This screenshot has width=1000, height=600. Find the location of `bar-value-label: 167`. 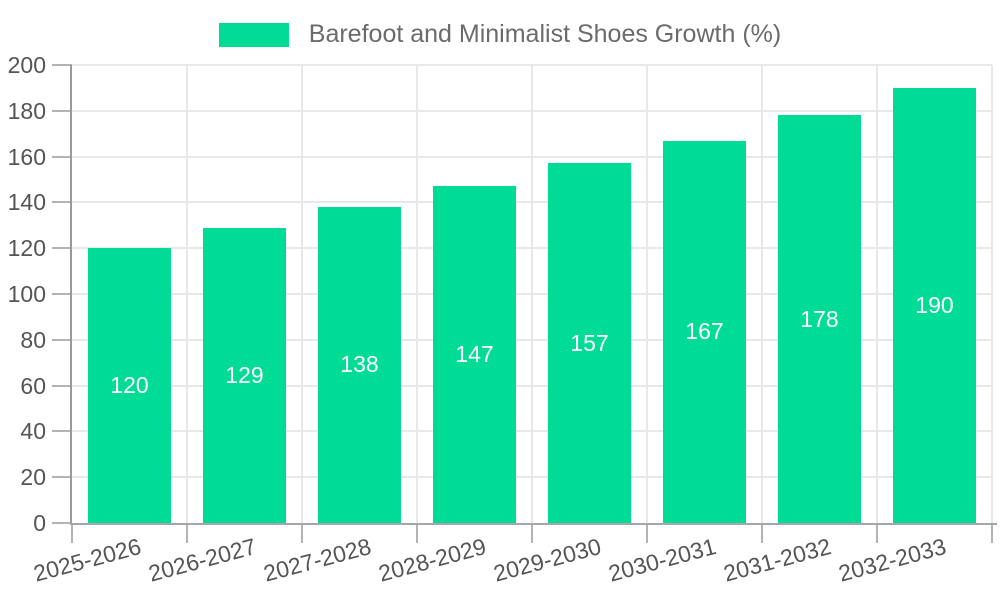

bar-value-label: 167 is located at coordinates (704, 331).